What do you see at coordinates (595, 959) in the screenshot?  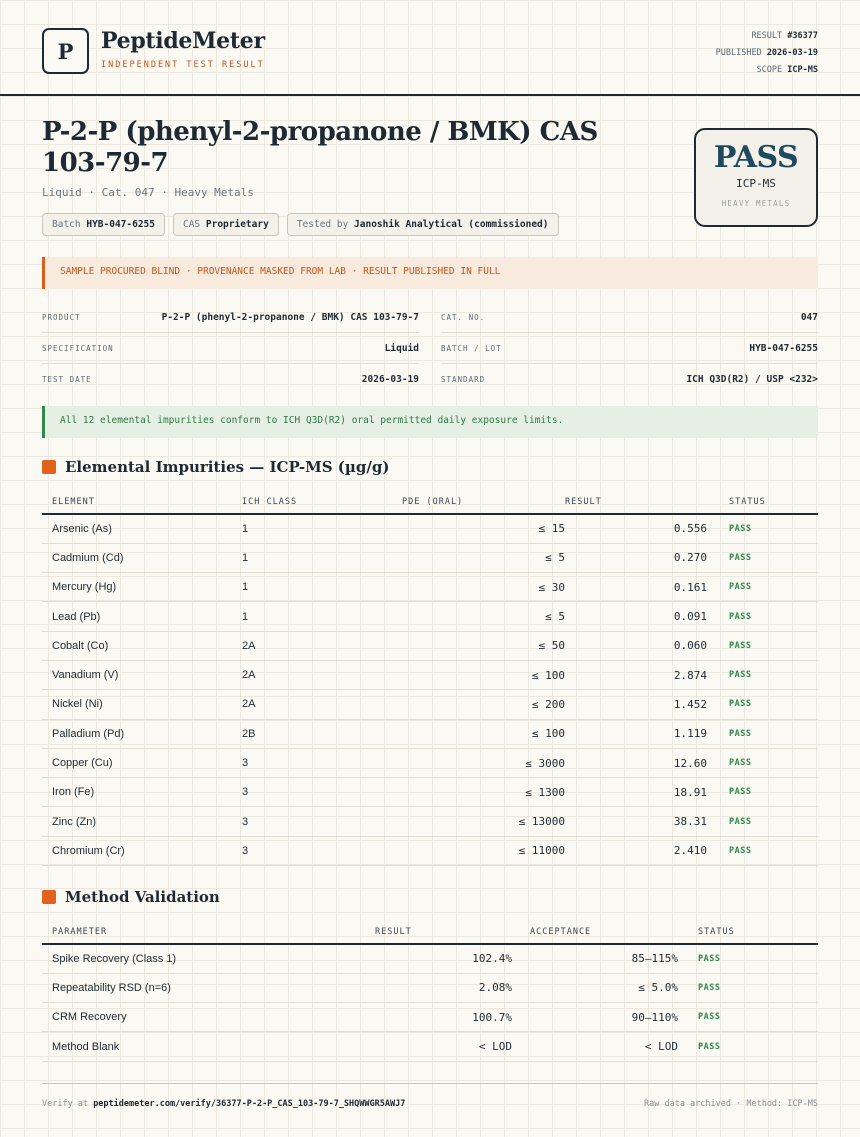 I see `acceptance-cell: 85–115%` at bounding box center [595, 959].